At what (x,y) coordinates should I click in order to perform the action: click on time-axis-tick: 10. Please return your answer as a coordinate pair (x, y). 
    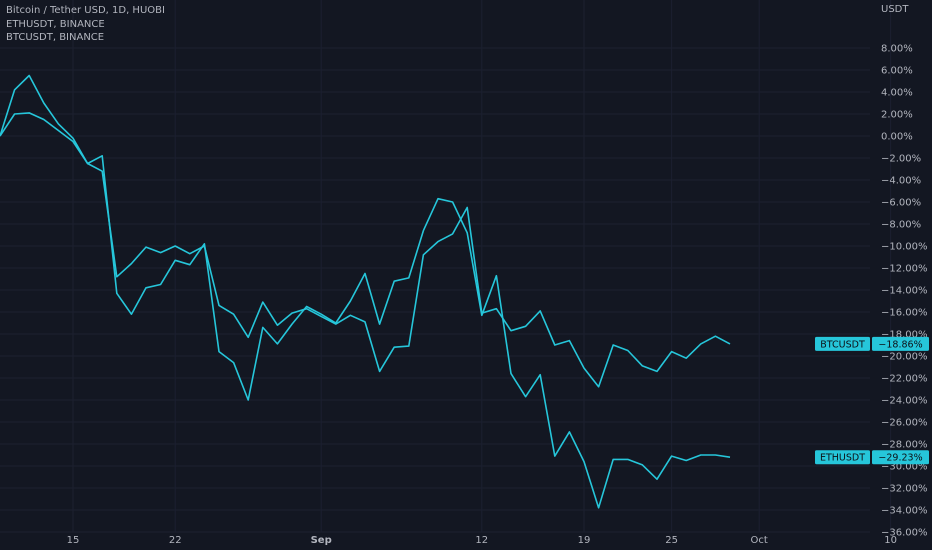
    Looking at the image, I should click on (890, 540).